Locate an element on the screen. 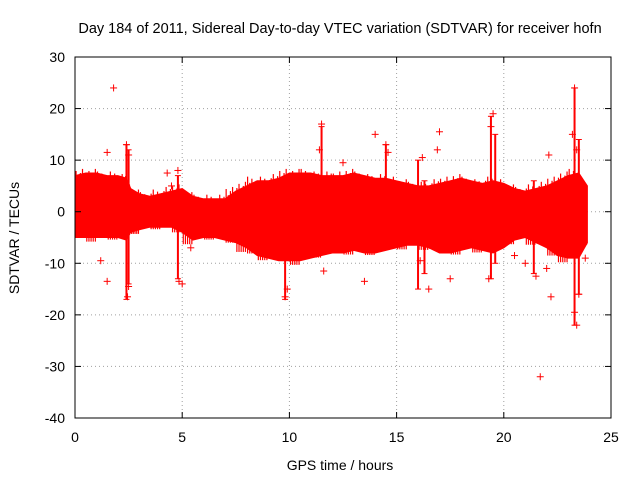  x-tick-label: 10 is located at coordinates (290, 437).